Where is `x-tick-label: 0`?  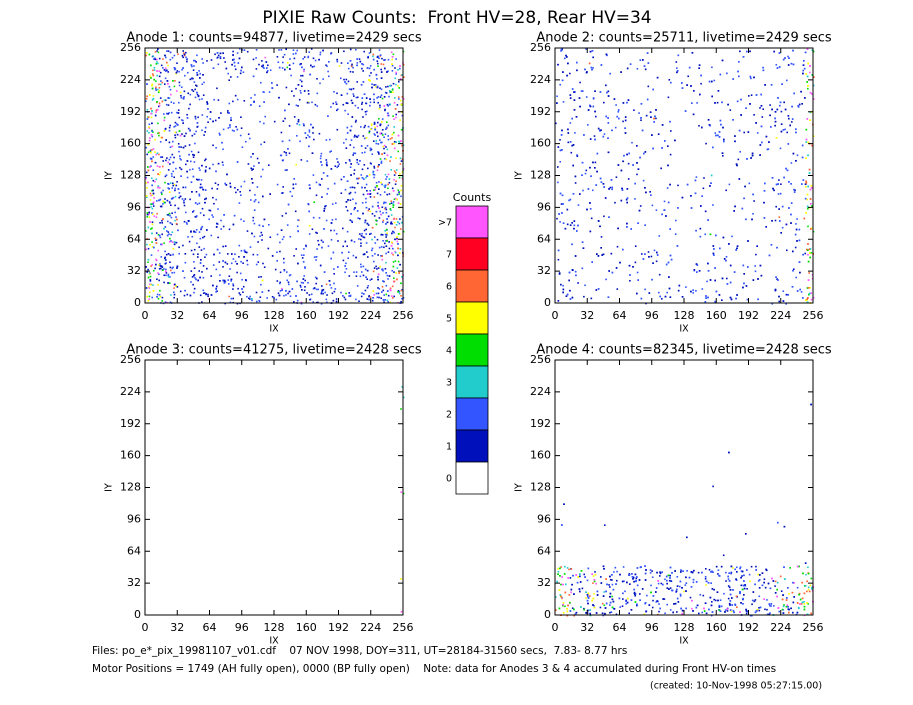 x-tick-label: 0 is located at coordinates (145, 627).